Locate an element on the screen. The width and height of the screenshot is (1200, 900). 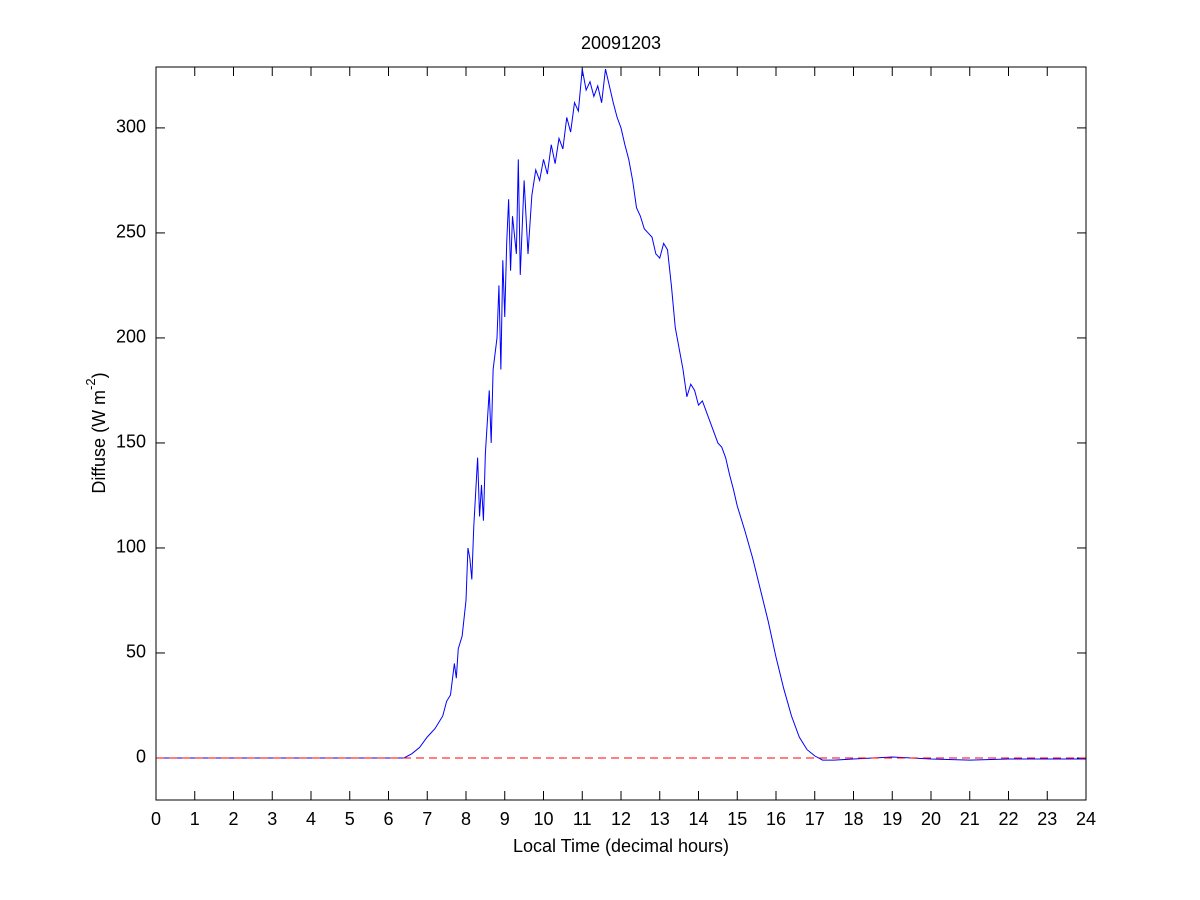
x-tick-label: 24 is located at coordinates (1086, 819).